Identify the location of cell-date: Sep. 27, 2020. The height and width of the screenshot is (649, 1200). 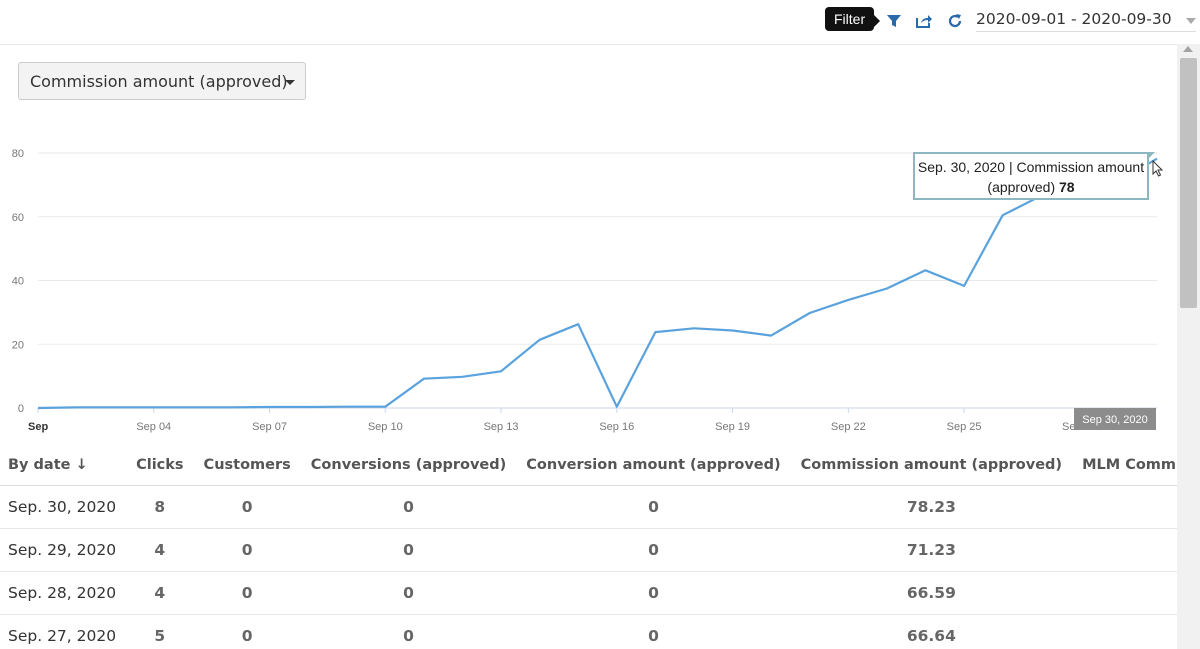
(63, 631).